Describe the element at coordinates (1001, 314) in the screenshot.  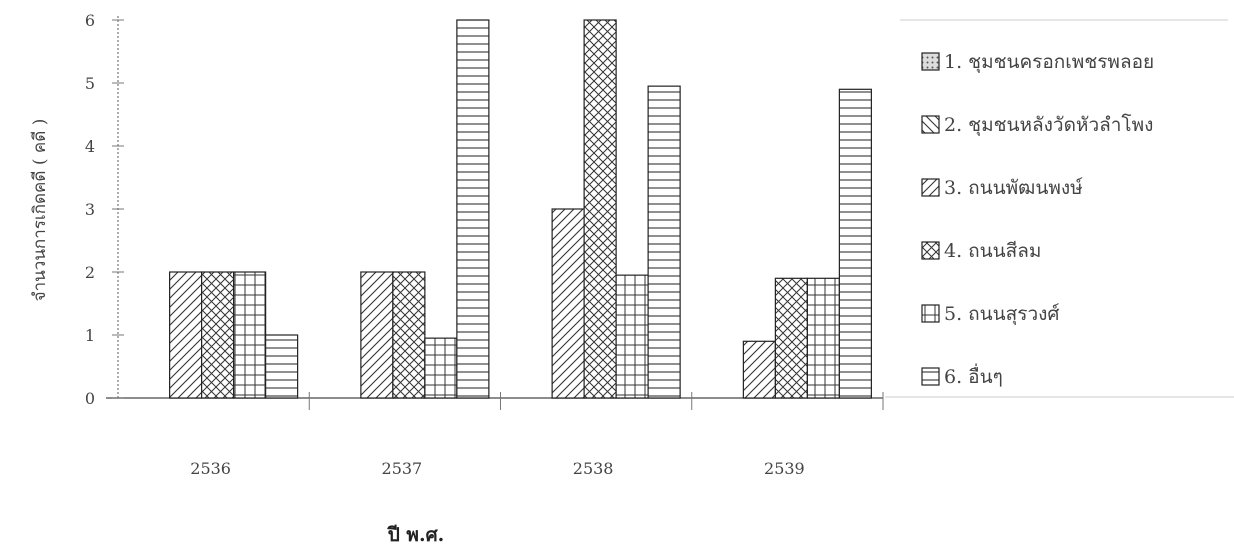
I see `legend-label-series-5: 5. ถนนสุรวงศ์` at that location.